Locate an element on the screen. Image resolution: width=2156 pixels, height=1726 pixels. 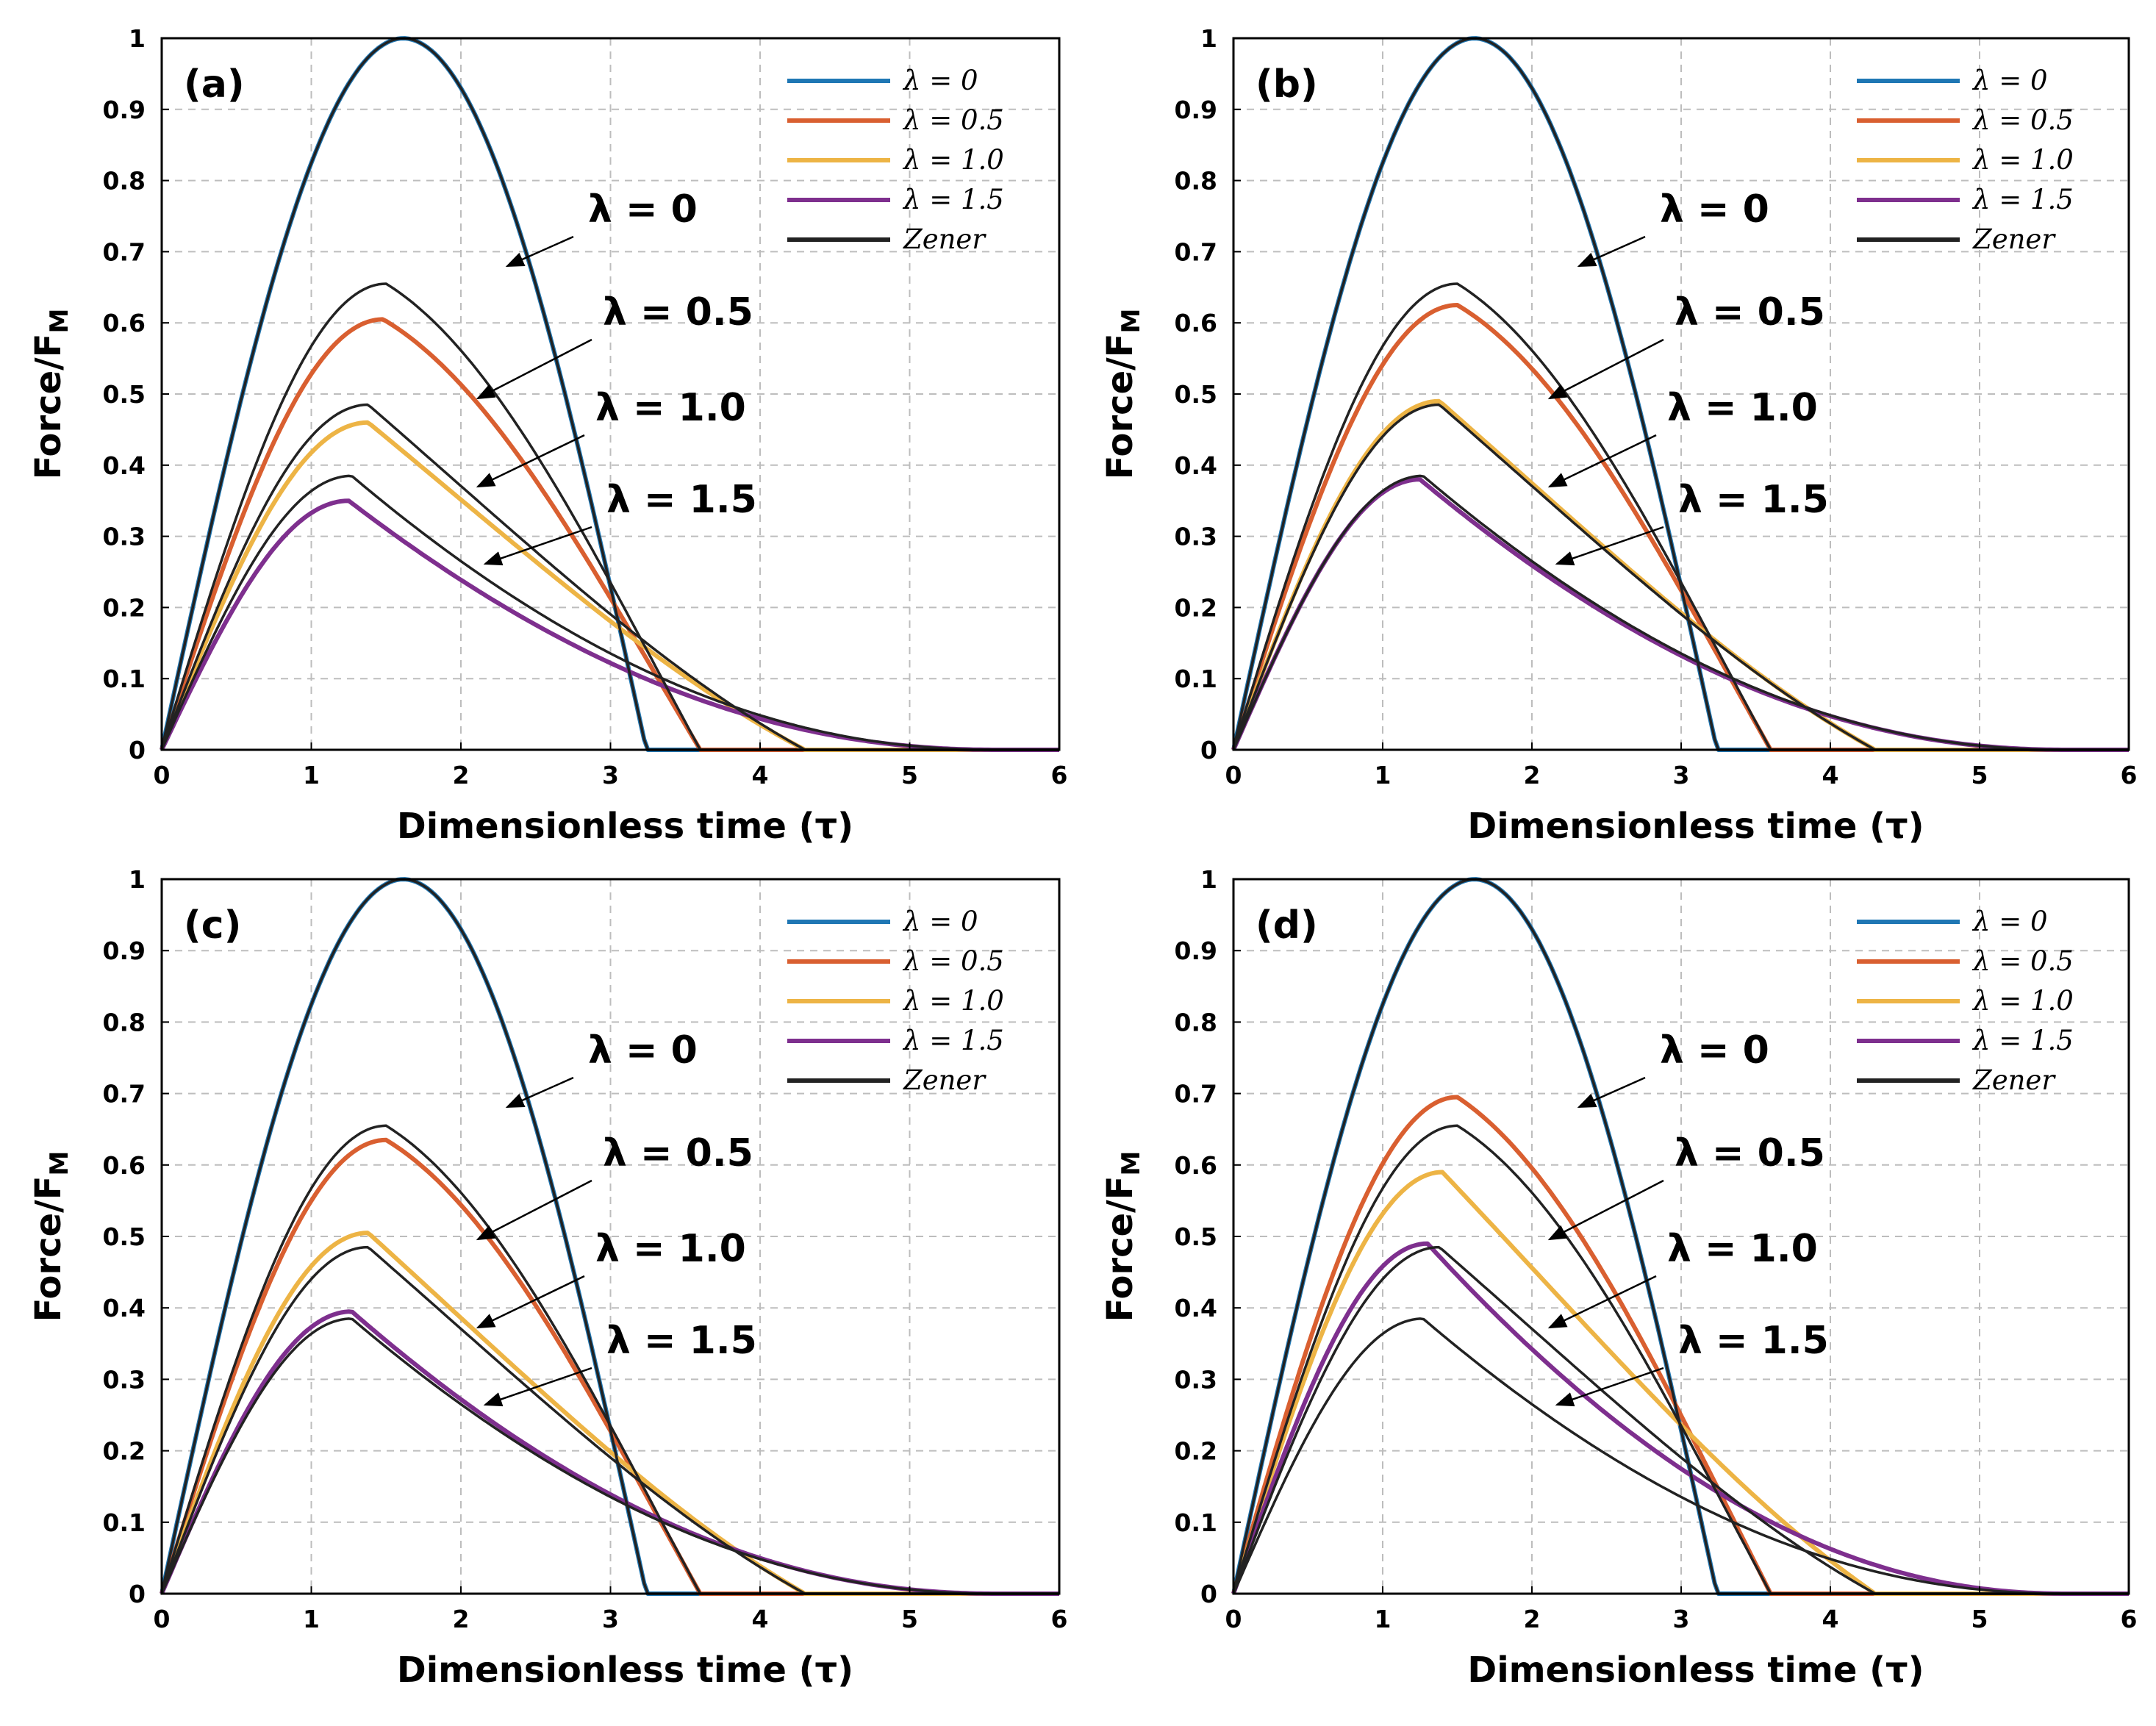
annotation-lambda-2: λ = 1.0 is located at coordinates (671, 408).